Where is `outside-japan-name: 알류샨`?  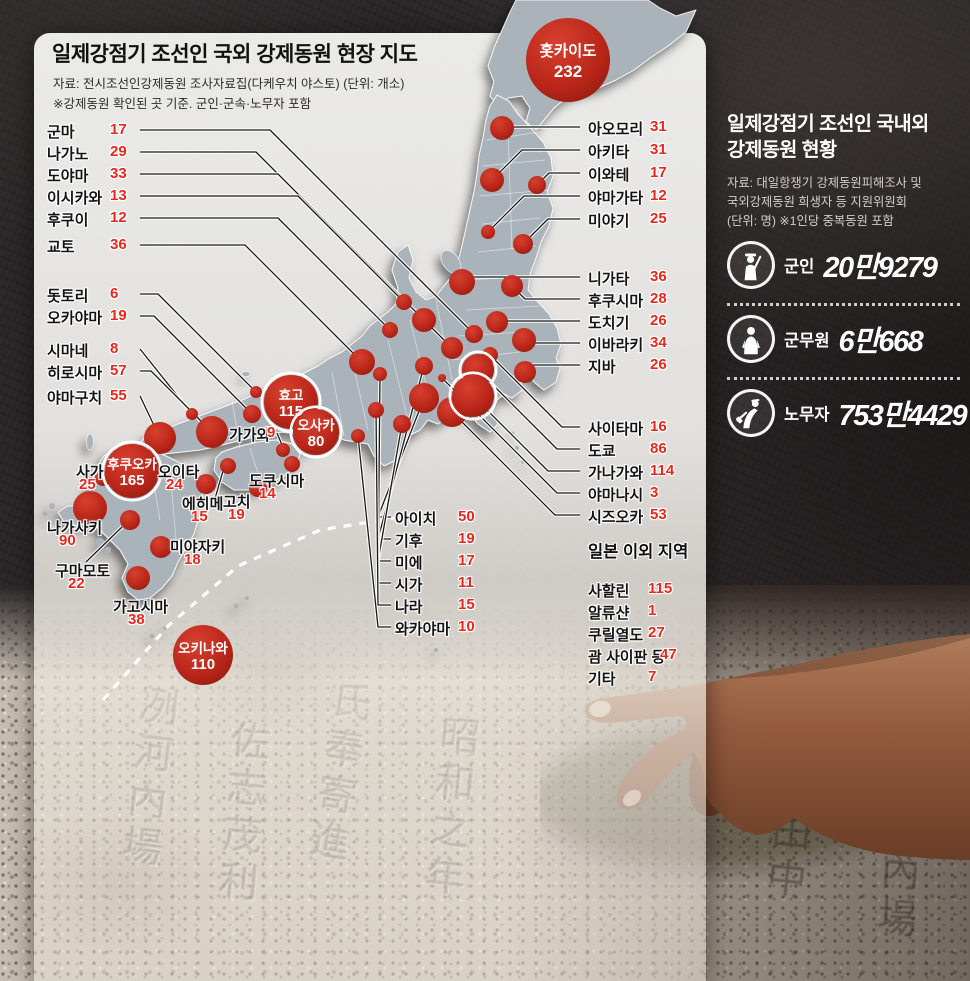
outside-japan-name: 알류샨 is located at coordinates (609, 613).